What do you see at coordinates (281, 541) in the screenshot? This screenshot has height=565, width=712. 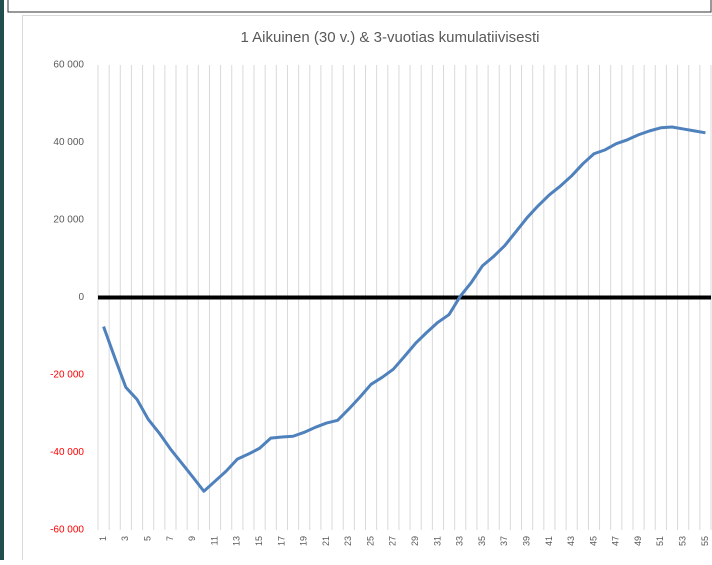 I see `x-tick-label: 17` at bounding box center [281, 541].